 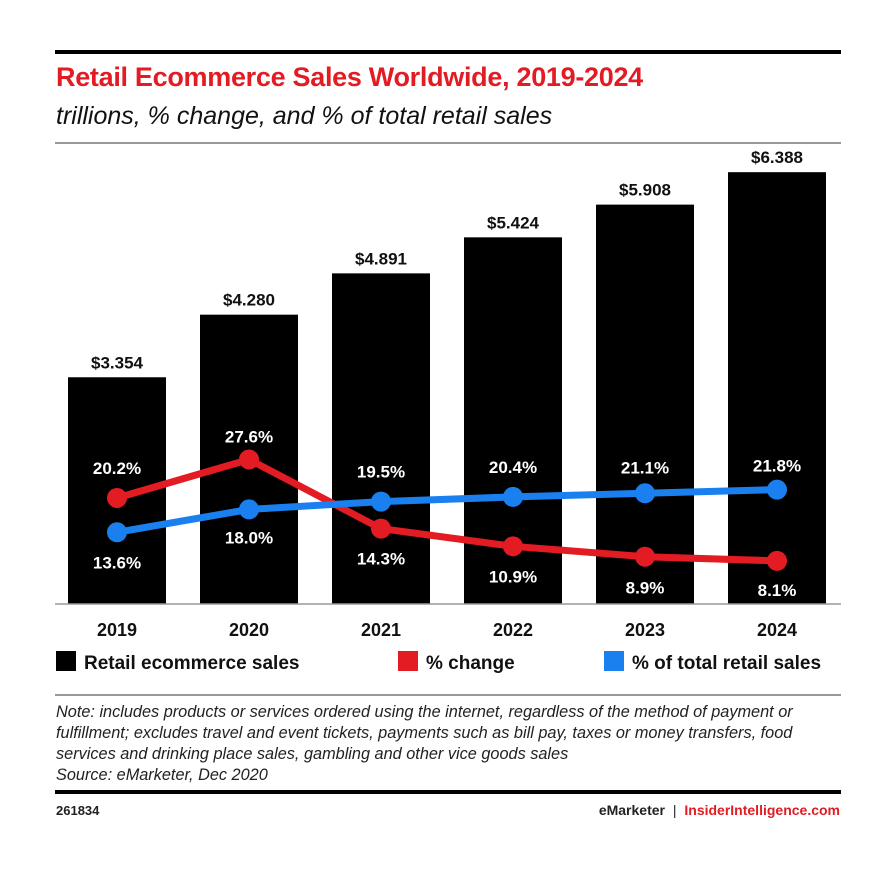 What do you see at coordinates (645, 190) in the screenshot?
I see `bar-value-label: $5.908` at bounding box center [645, 190].